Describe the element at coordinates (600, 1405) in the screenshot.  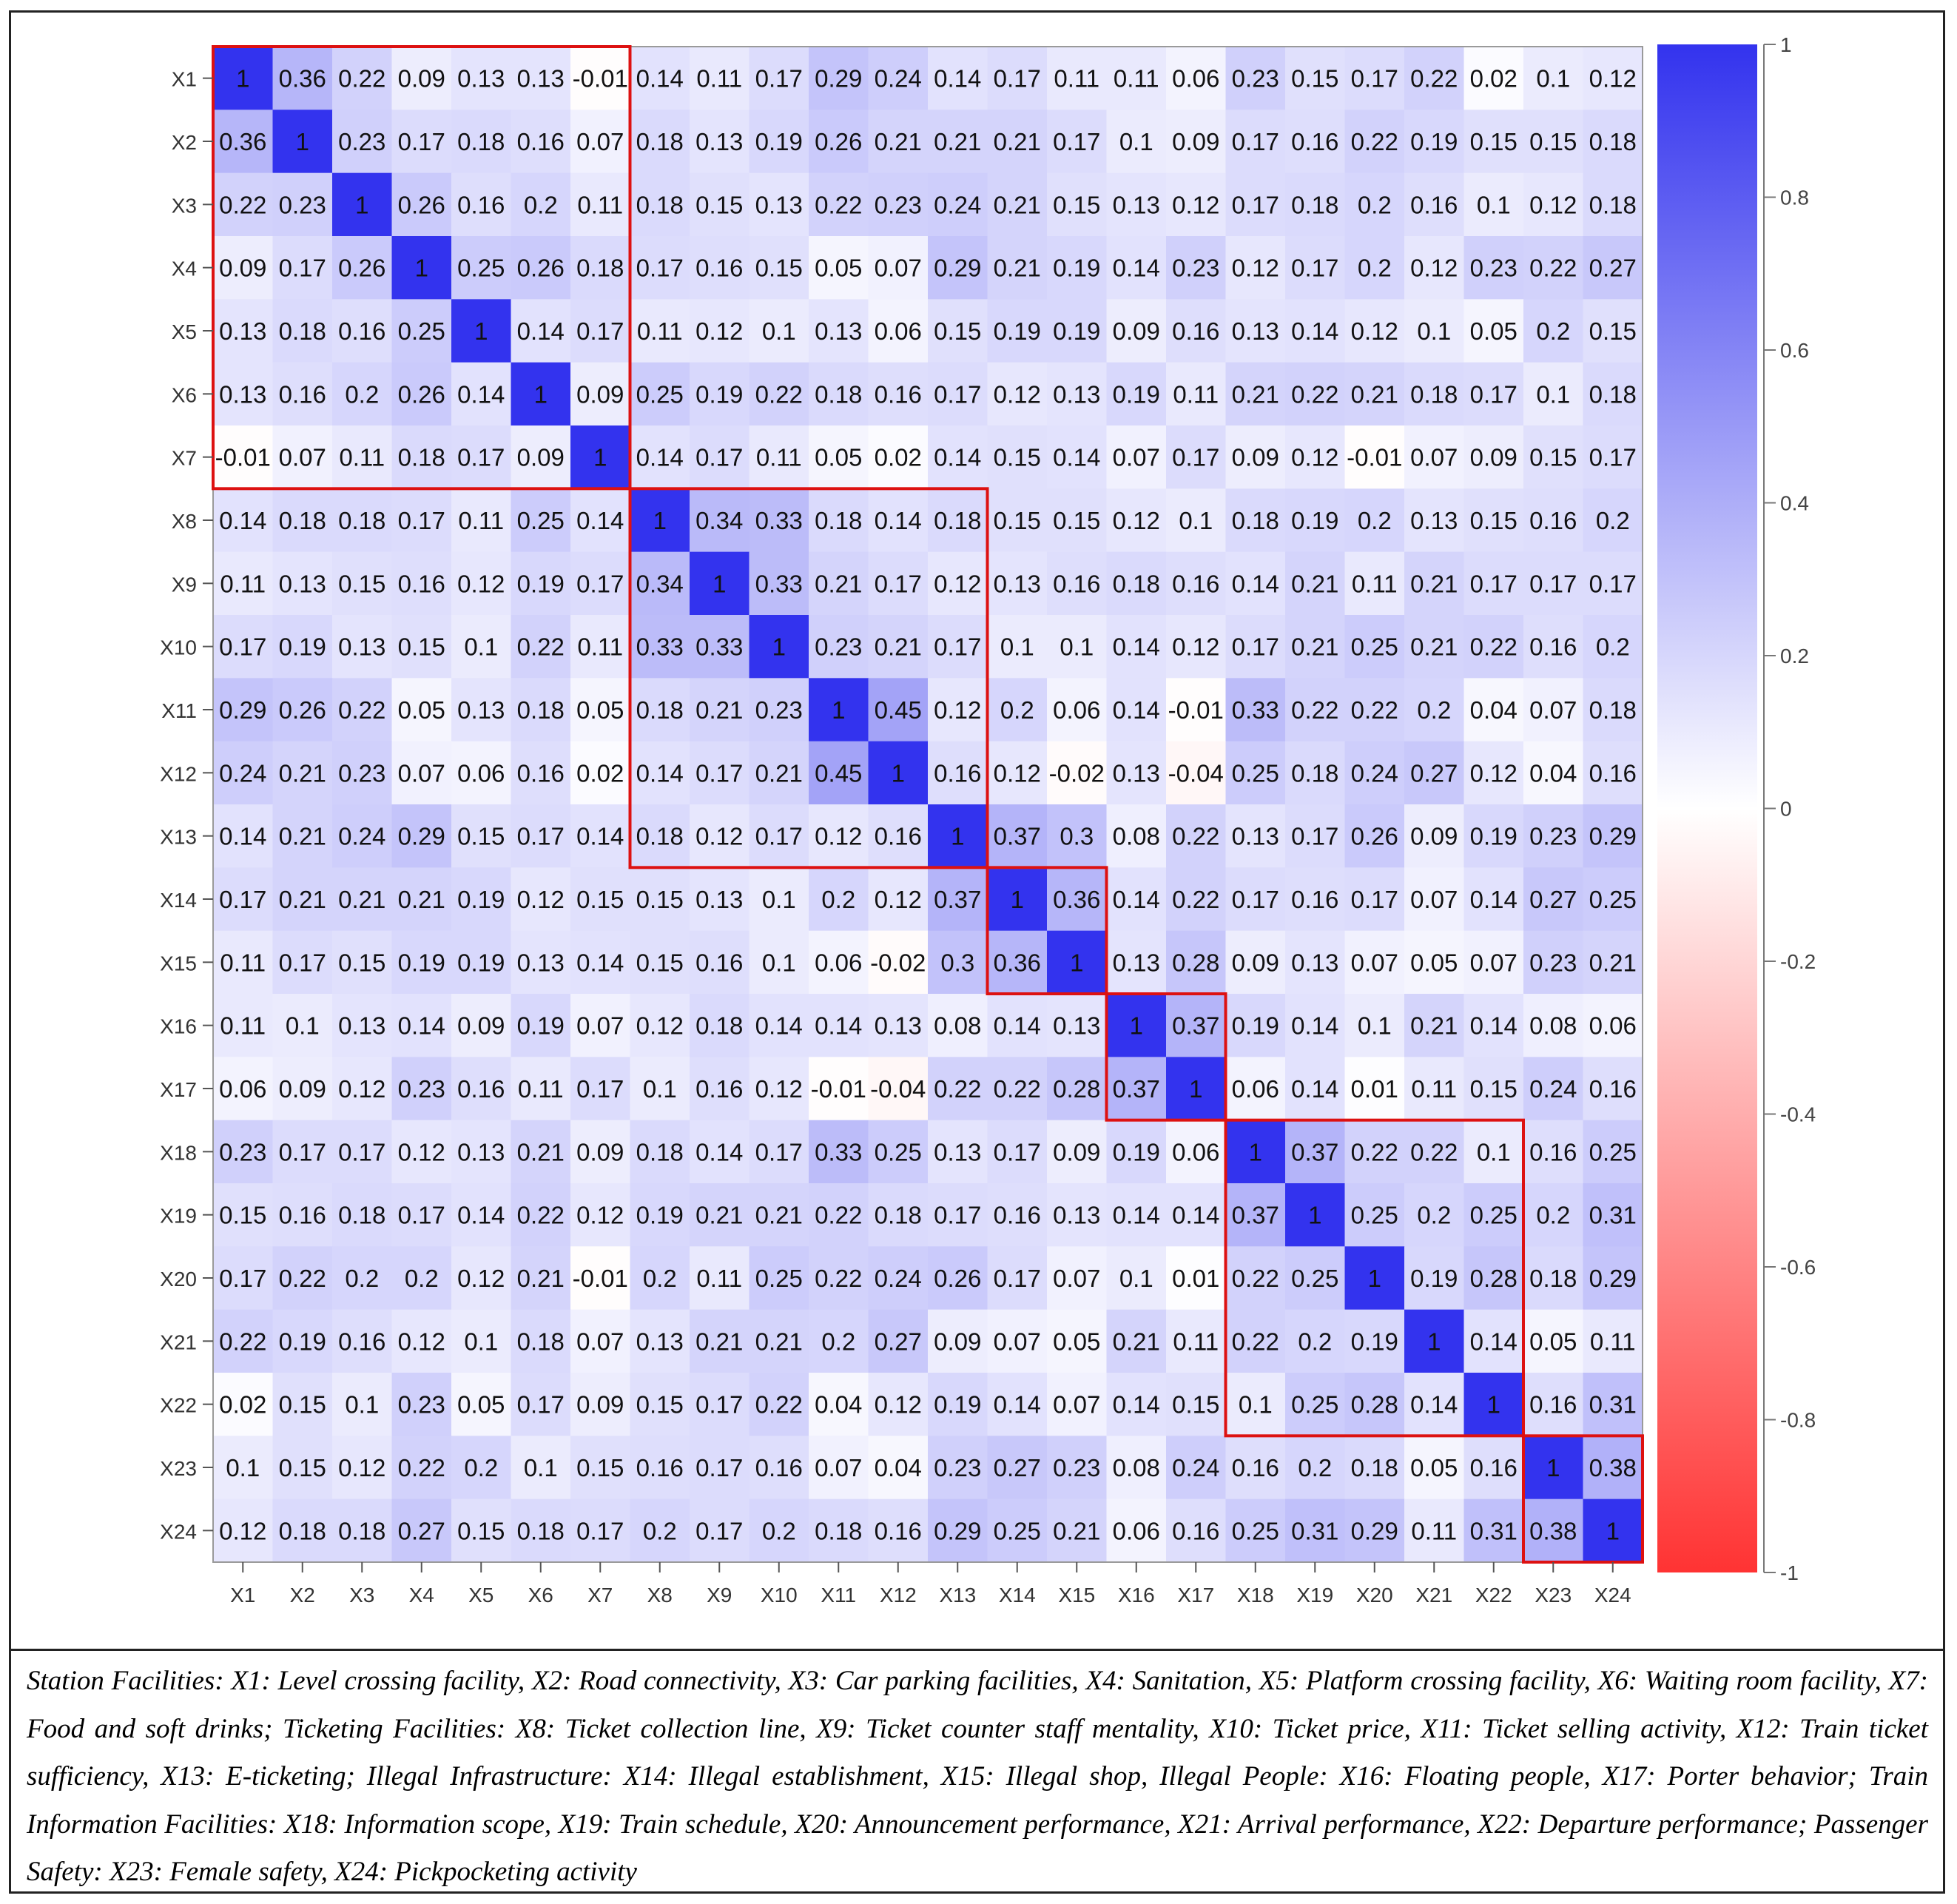
I see `cell-label: 0.09` at that location.